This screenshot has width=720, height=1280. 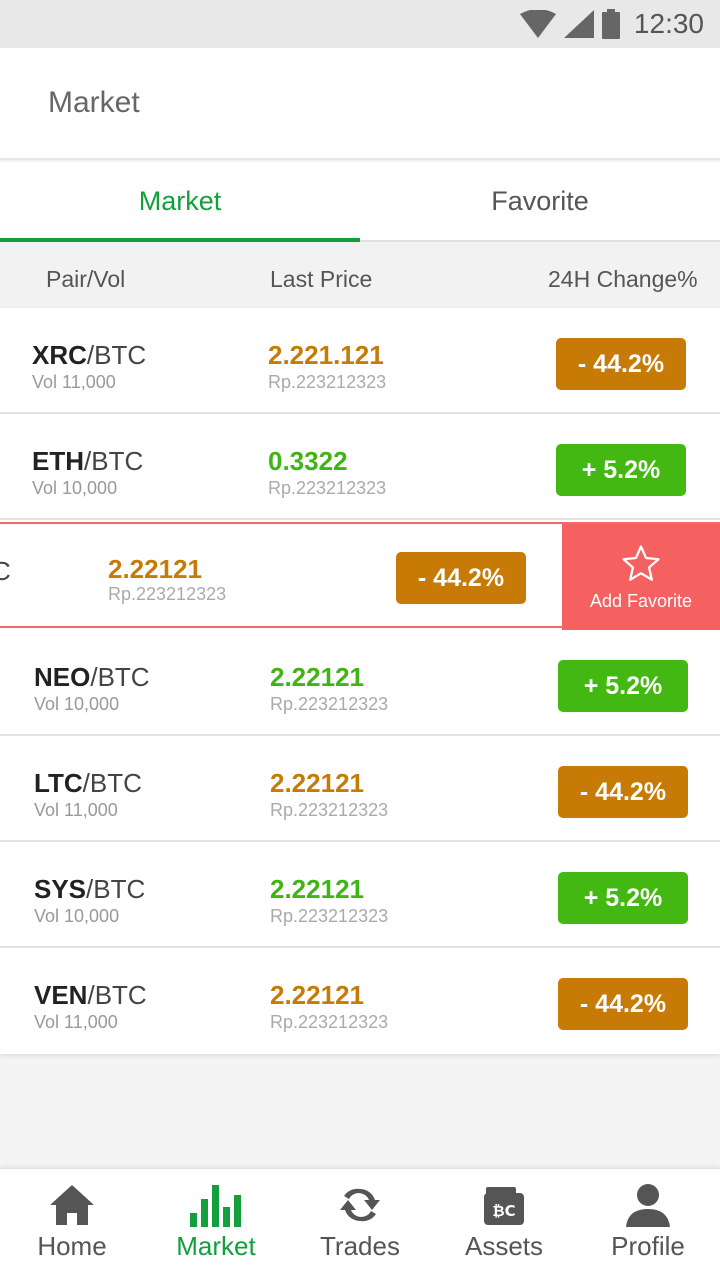 What do you see at coordinates (92, 677) in the screenshot?
I see `pair-name: NEO/BTC` at bounding box center [92, 677].